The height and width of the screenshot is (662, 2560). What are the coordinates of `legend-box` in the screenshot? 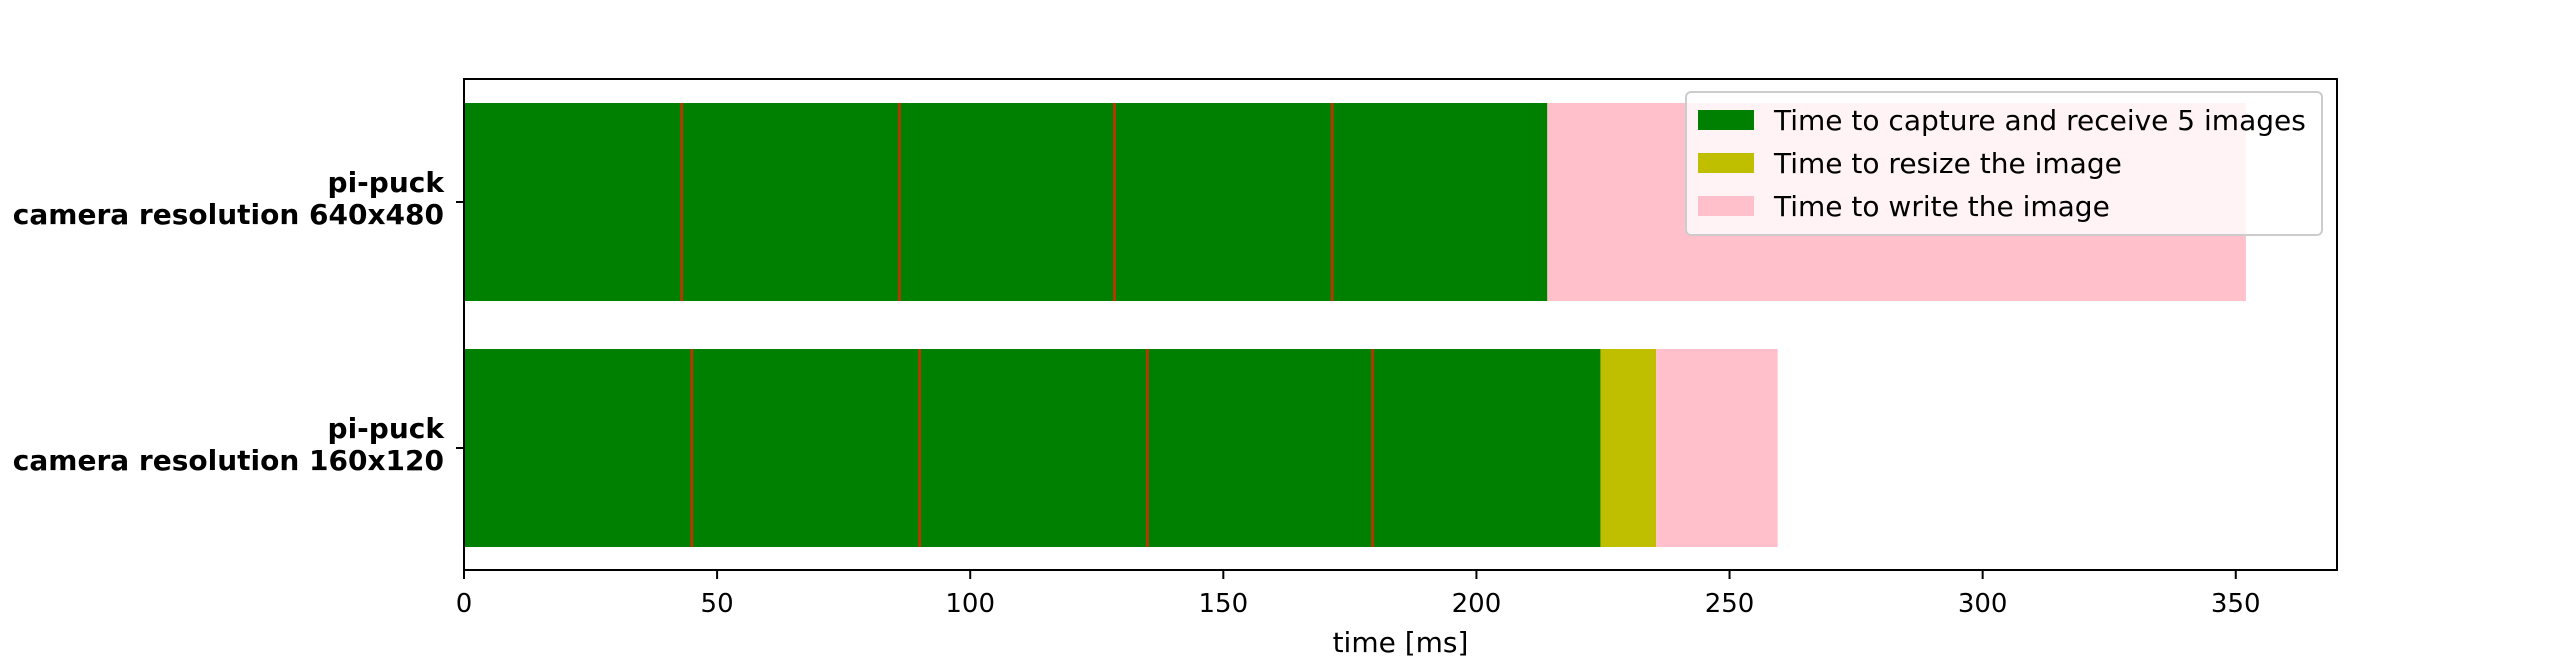 It's located at (2004, 163).